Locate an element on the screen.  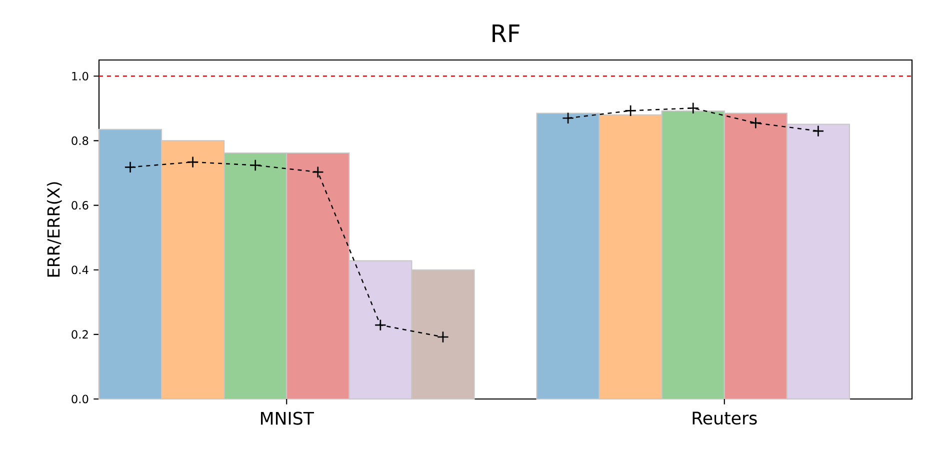
y-tick-label: 1.0 is located at coordinates (80, 76).